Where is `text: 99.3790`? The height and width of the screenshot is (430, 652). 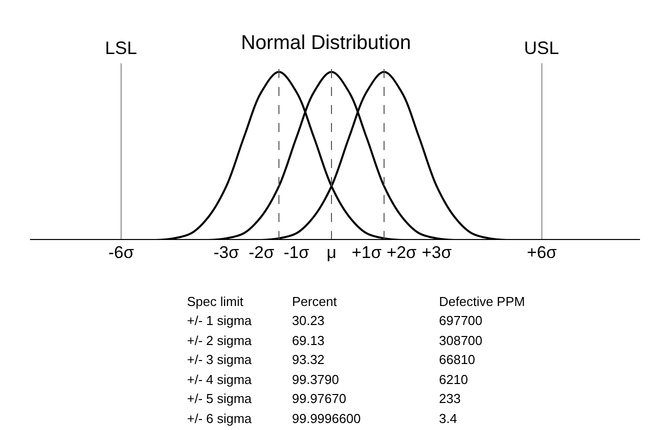
text: 99.3790 is located at coordinates (315, 379).